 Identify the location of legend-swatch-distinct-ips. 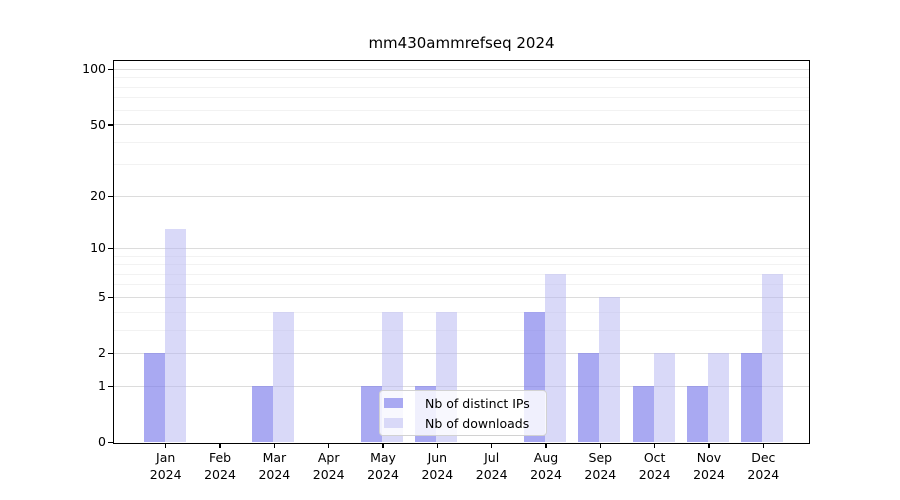
(393, 403).